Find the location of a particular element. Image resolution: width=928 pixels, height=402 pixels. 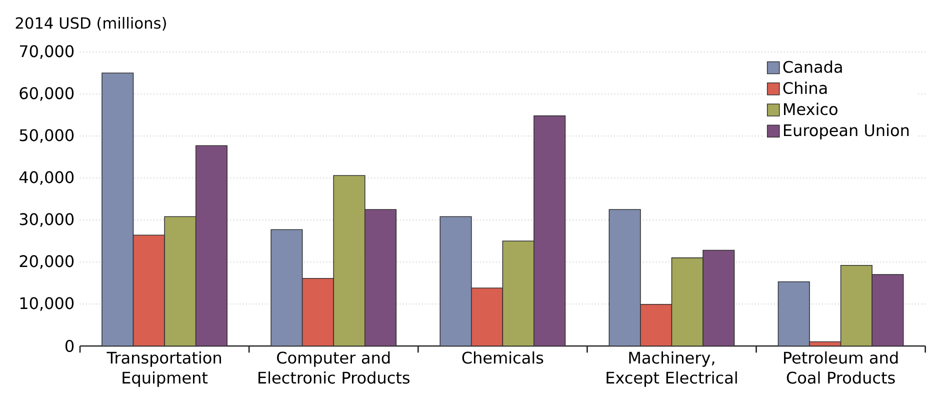

y-tick-label: 60,000 is located at coordinates (47, 94).